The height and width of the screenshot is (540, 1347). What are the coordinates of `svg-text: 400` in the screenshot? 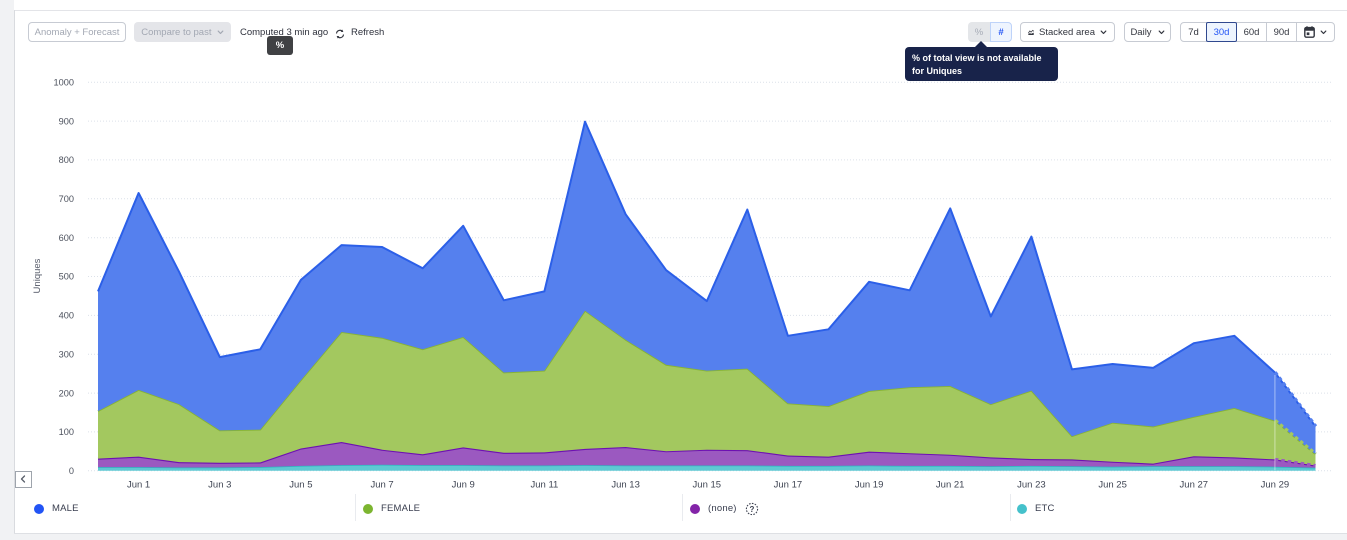 It's located at (66, 316).